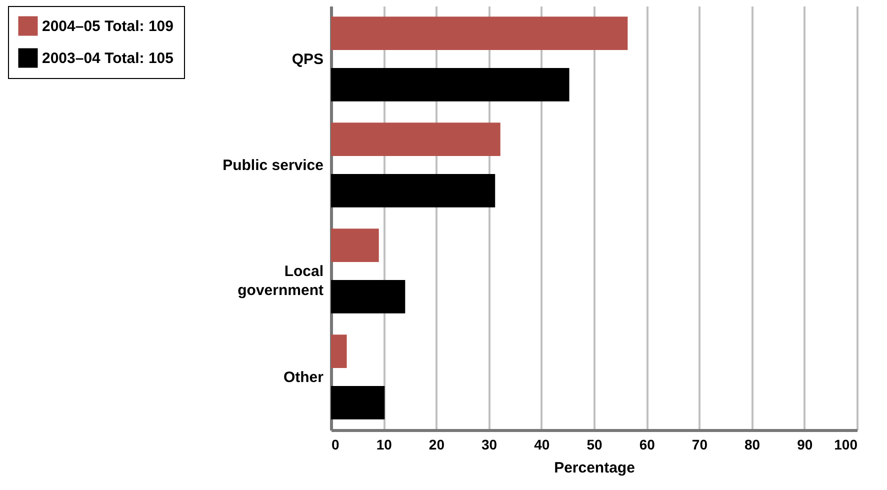 This screenshot has height=490, width=887. I want to click on legend-label: 2003–04 Total: 105, so click(108, 58).